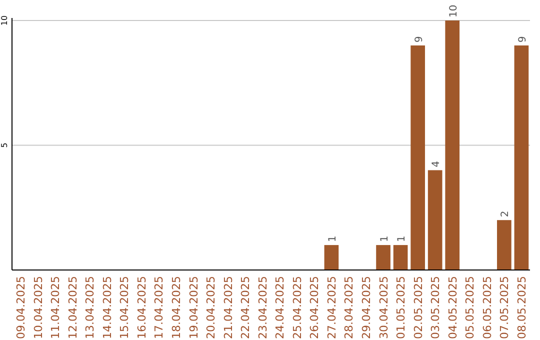  What do you see at coordinates (4, 145) in the screenshot?
I see `y-tick-label: 5` at bounding box center [4, 145].